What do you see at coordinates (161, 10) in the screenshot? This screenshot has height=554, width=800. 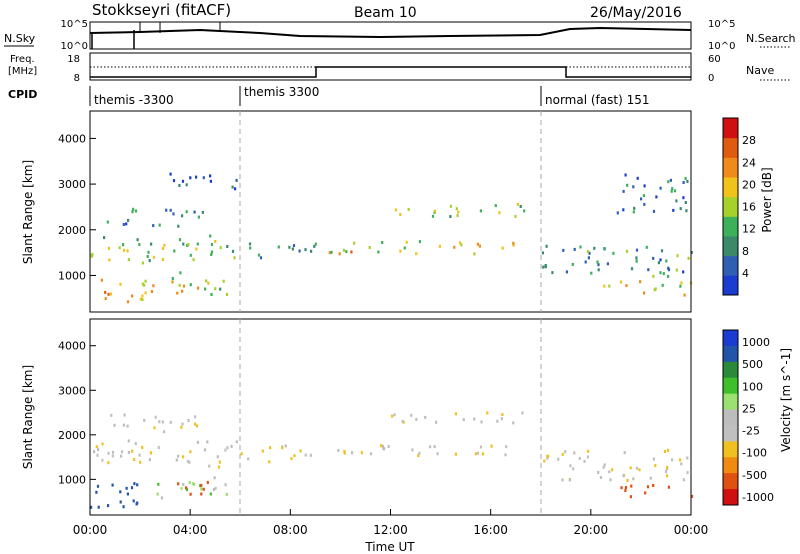 I see `station-title: Stokkseyri (fitACF)` at bounding box center [161, 10].